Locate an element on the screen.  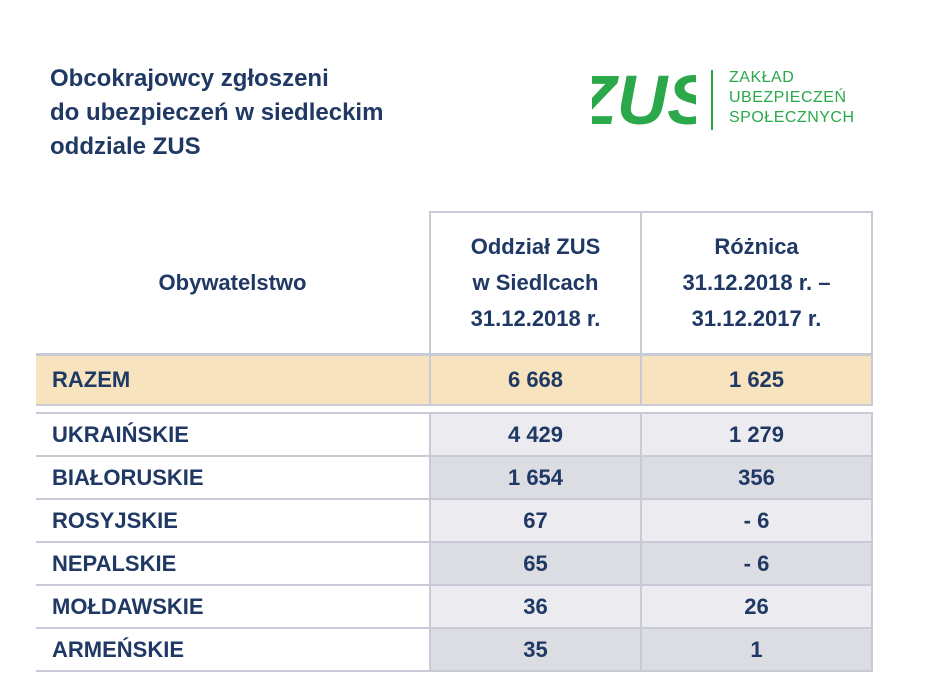
header-branch-line-3: 31.12.2018 r. is located at coordinates (535, 318).